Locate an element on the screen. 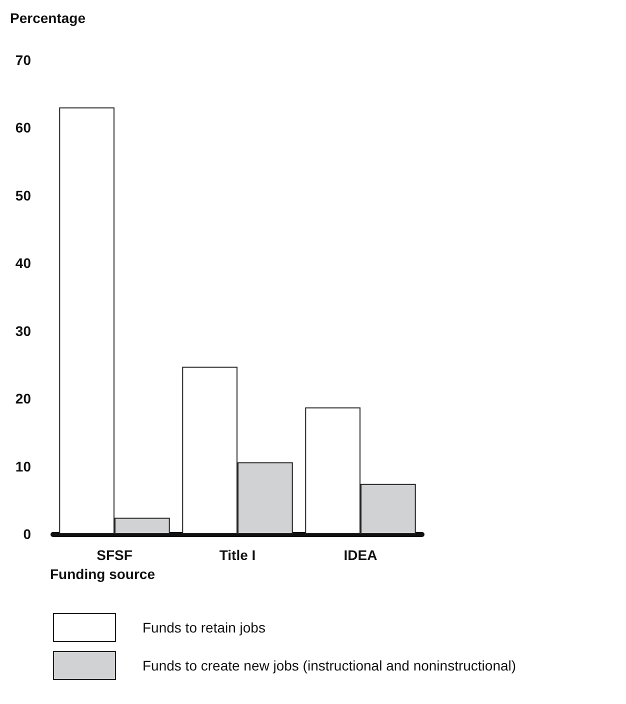 This screenshot has width=626, height=704. y-axis-title: Percentage is located at coordinates (48, 18).